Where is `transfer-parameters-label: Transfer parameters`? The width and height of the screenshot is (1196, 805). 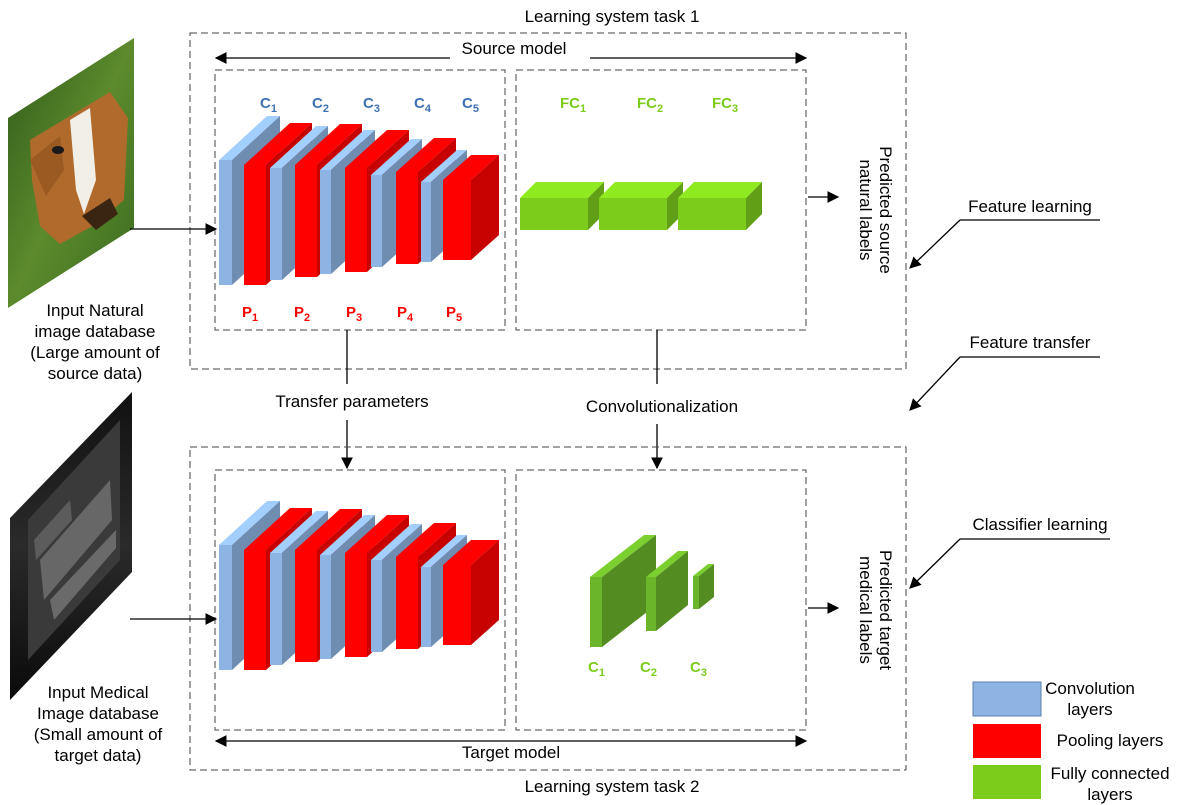
transfer-parameters-label: Transfer parameters is located at coordinates (351, 401).